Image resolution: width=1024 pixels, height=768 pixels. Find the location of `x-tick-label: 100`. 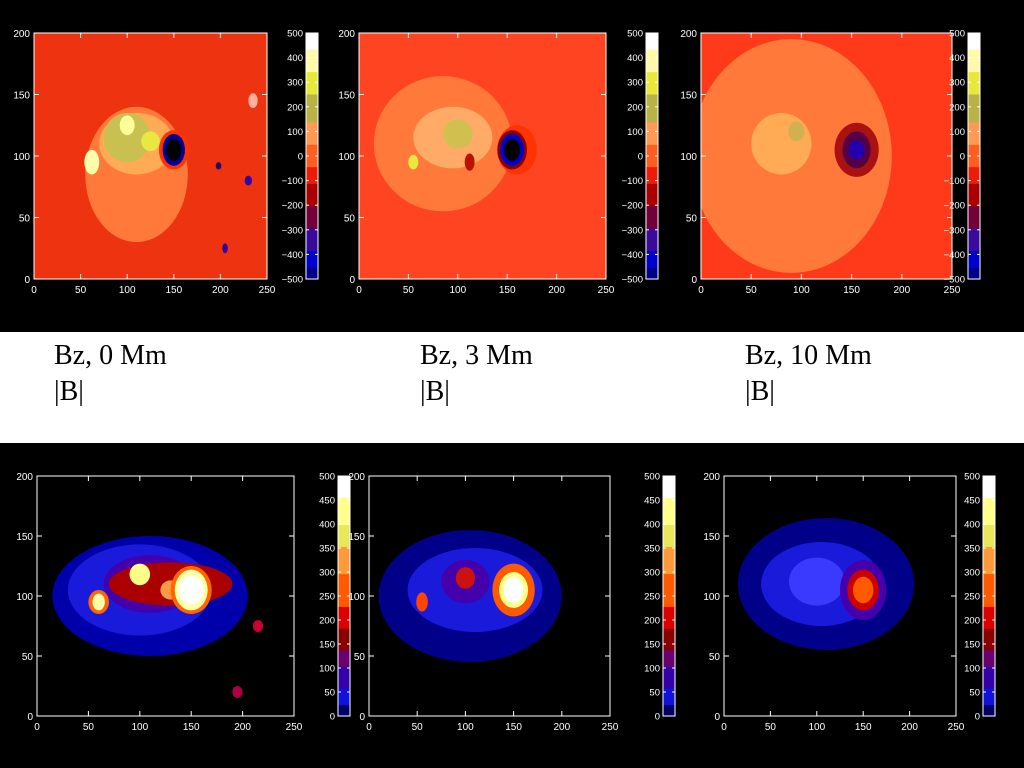

x-tick-label: 100 is located at coordinates (801, 290).